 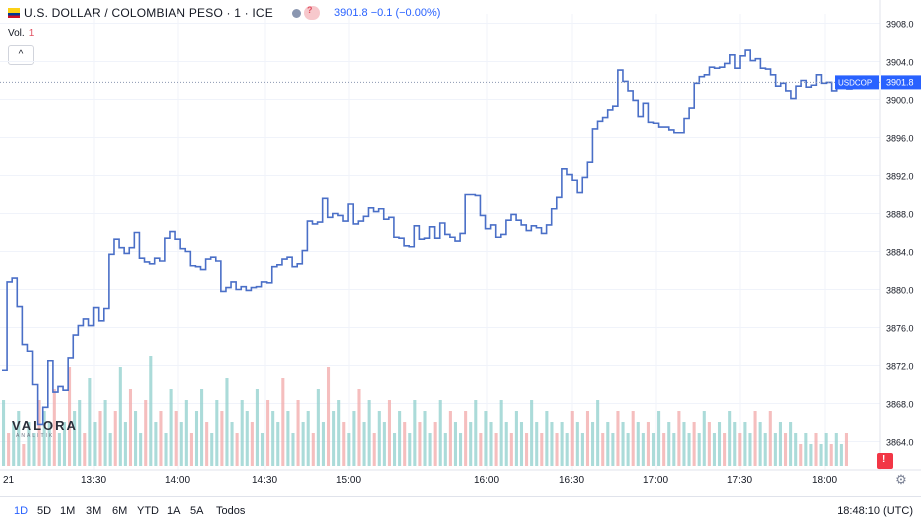 I want to click on collapse-button: ^, so click(x=21, y=55).